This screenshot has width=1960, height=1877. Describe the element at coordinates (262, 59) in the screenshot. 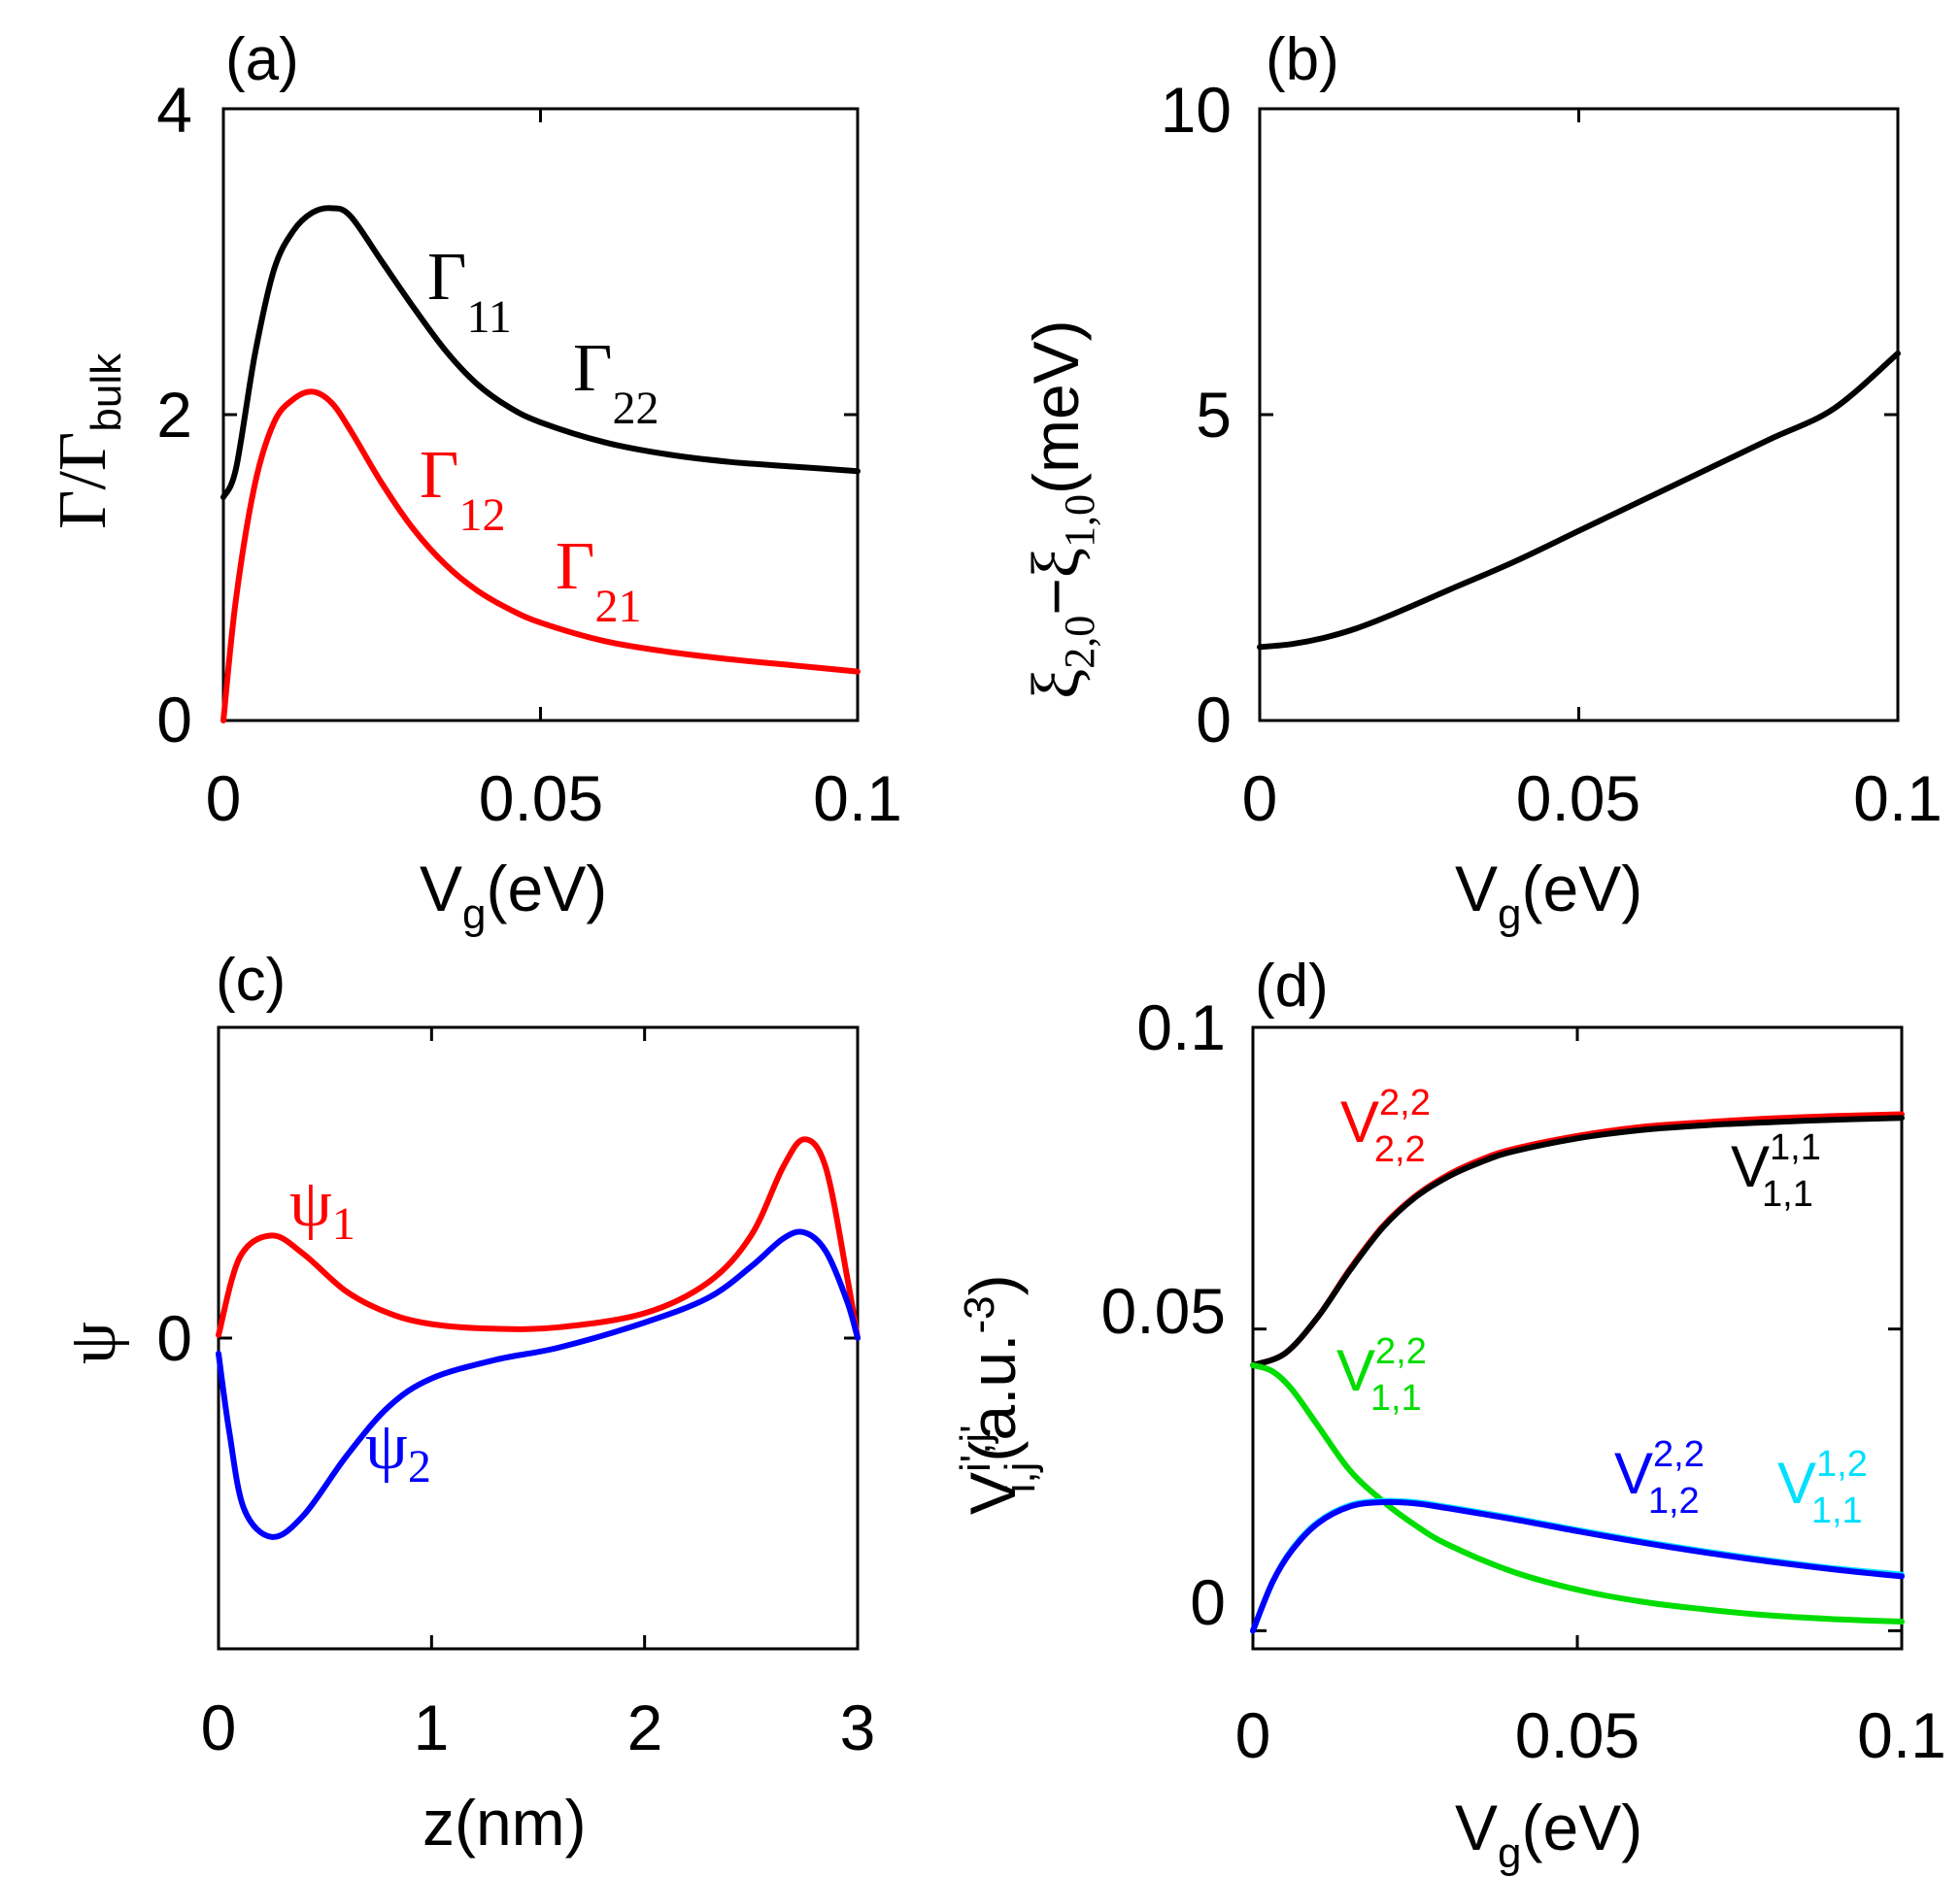

I see `panel-a-label: (a)` at that location.